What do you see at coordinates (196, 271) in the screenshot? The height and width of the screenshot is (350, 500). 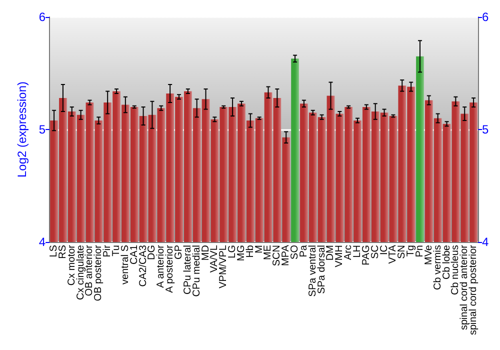 I see `x-tick-label: CPu medial` at bounding box center [196, 271].